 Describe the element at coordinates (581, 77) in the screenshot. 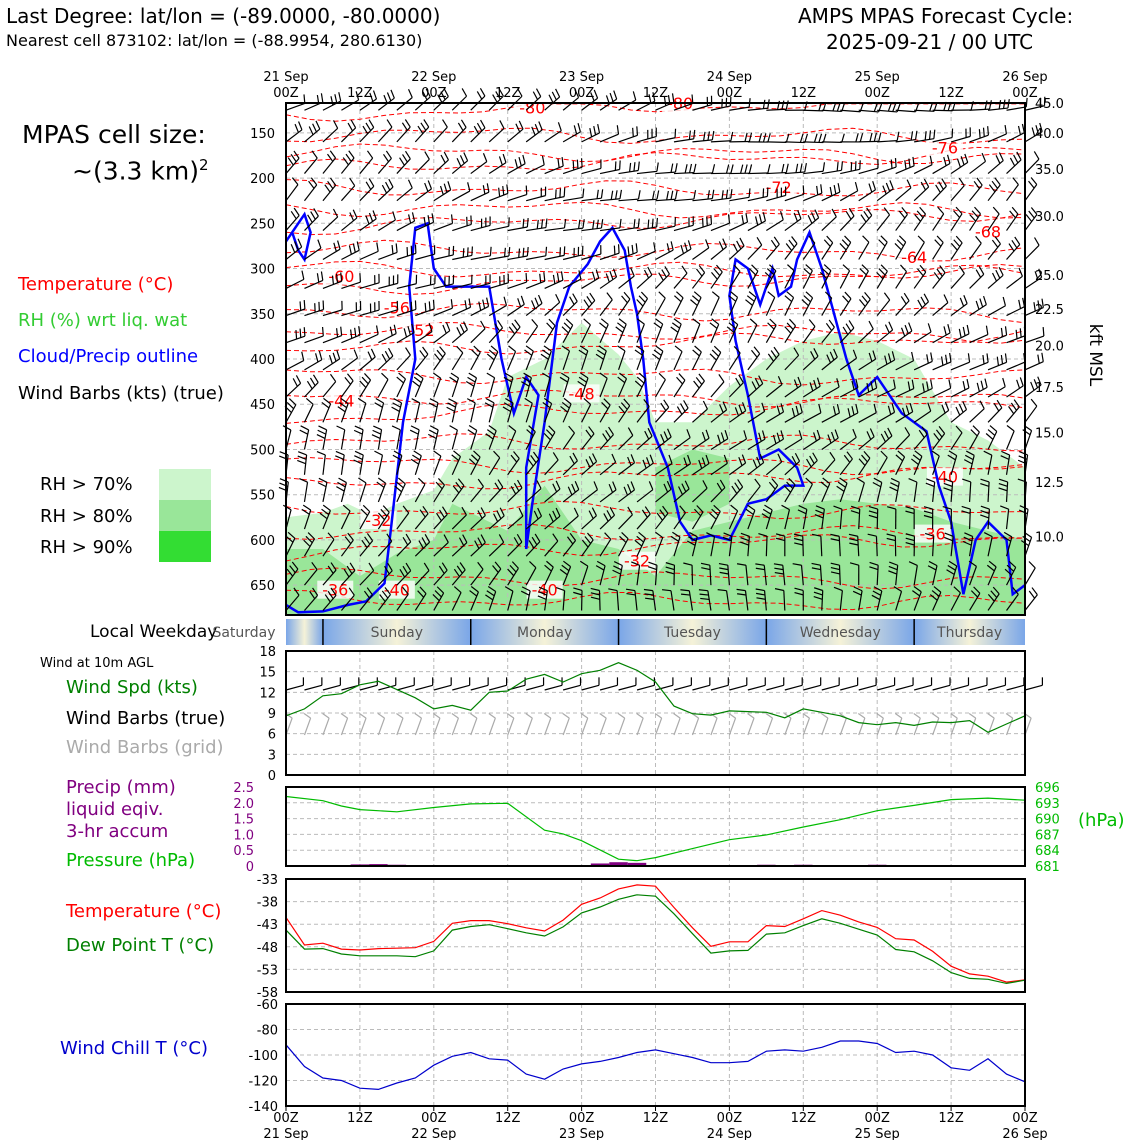

I see `top-date-tick-label: 23 Sep` at that location.